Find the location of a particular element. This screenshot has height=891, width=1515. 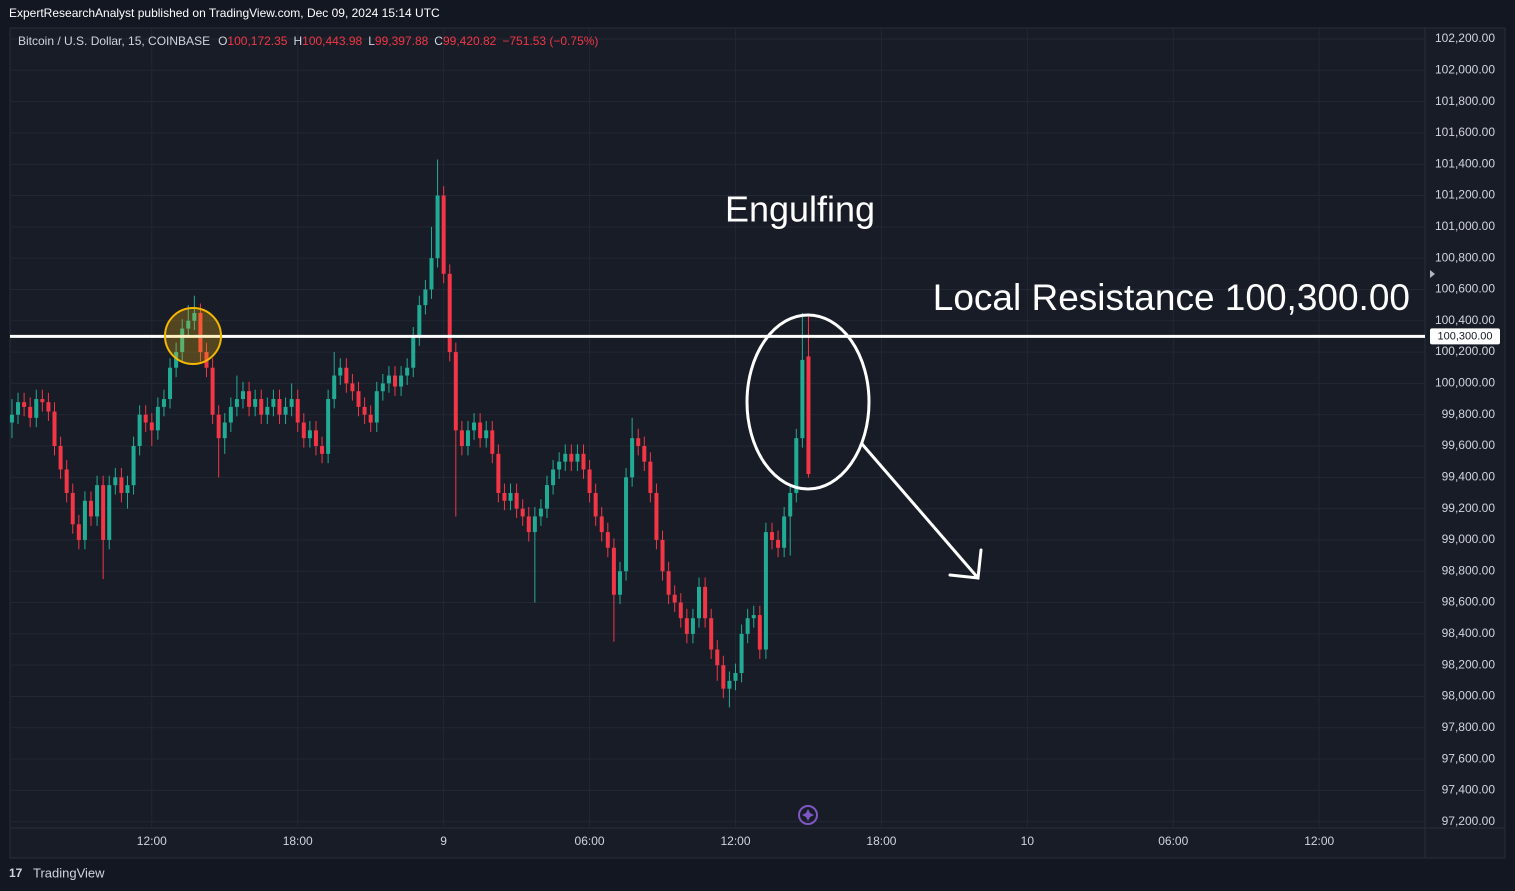

y-tick-label: 100,600.00 is located at coordinates (1465, 289).